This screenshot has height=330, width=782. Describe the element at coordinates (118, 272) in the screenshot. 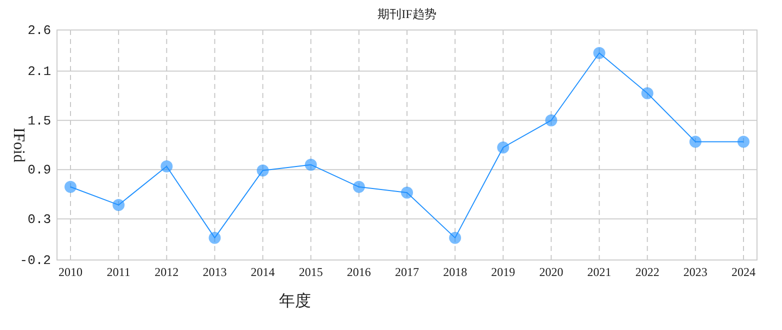

I see `x-tick-label: 2011` at that location.